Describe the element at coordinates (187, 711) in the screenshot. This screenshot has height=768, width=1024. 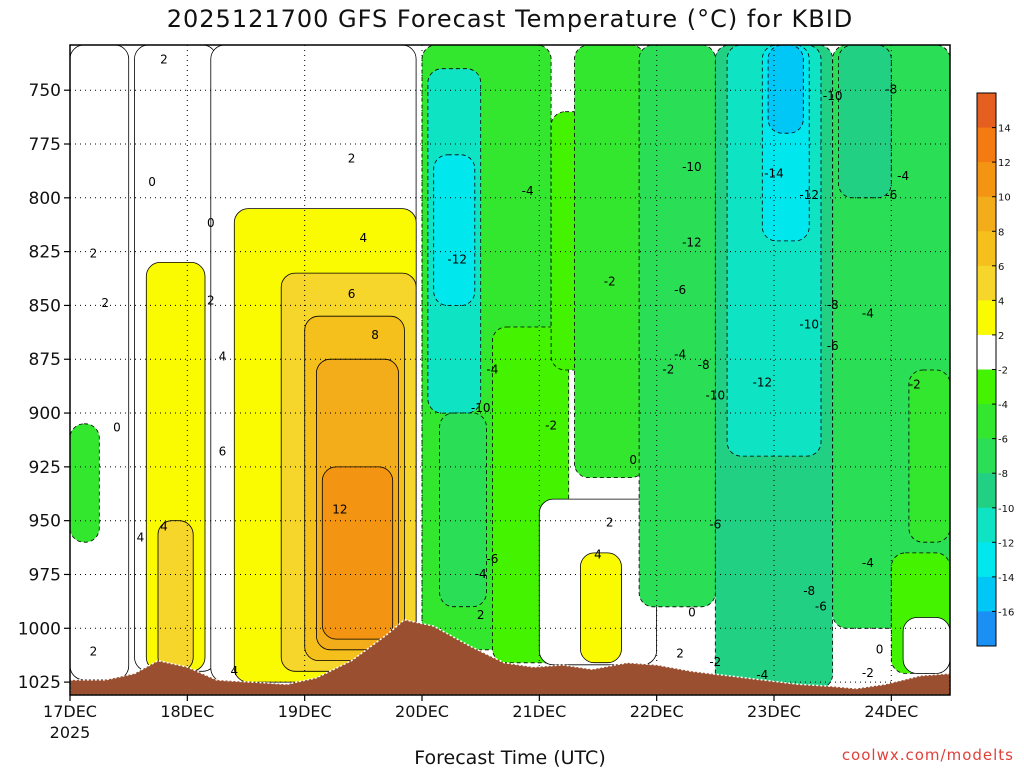
I see `x-tick-label: 18DEC` at that location.